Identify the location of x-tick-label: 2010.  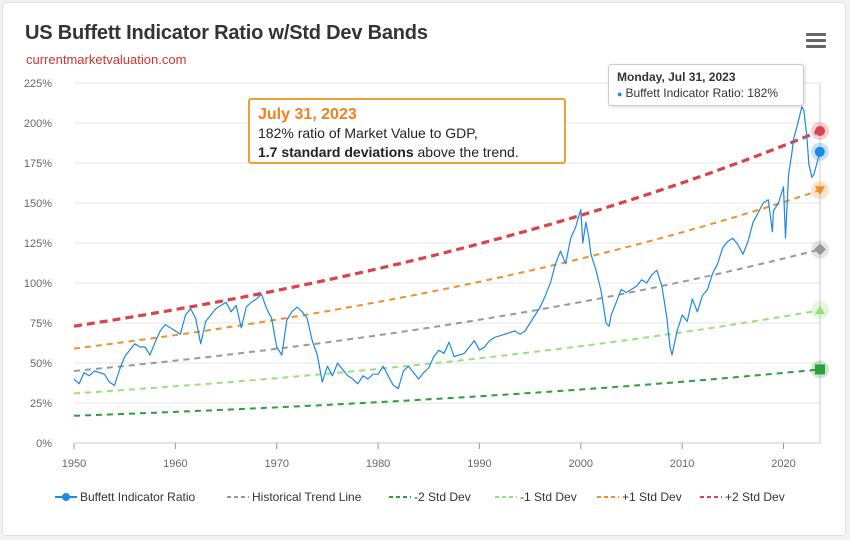
(682, 464).